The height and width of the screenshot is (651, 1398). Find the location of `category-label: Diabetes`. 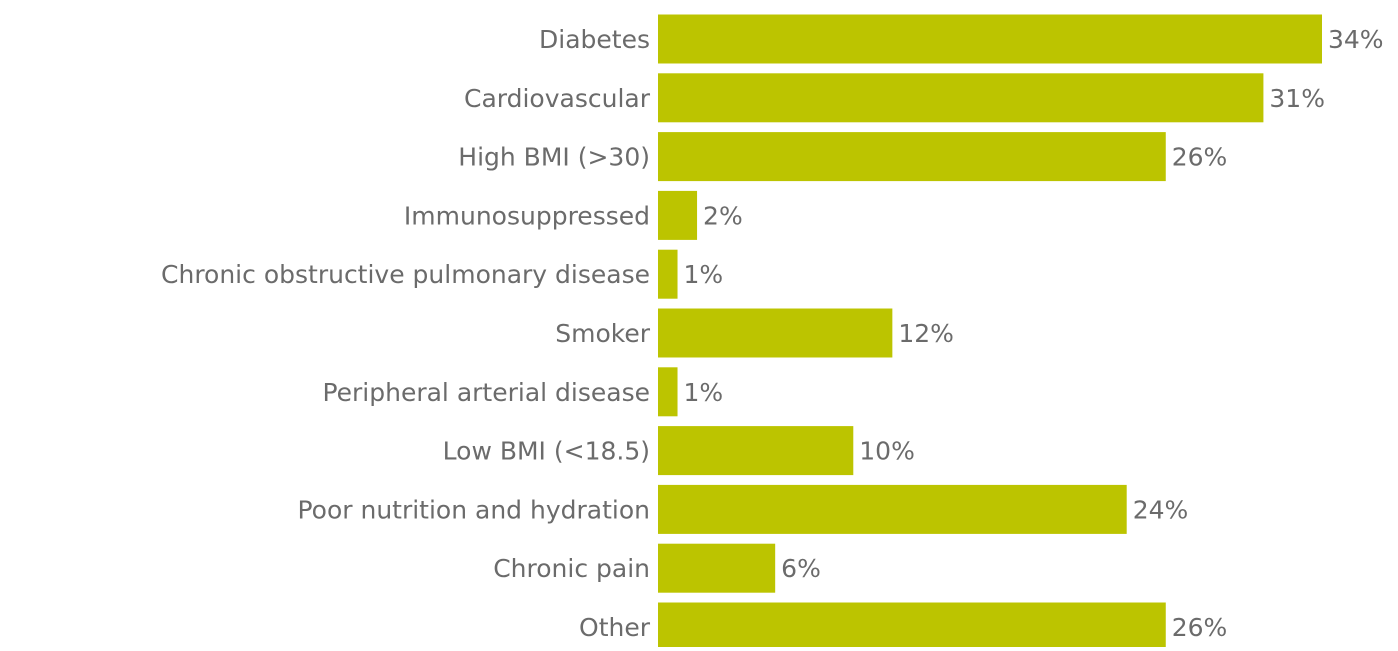

category-label: Diabetes is located at coordinates (594, 39).